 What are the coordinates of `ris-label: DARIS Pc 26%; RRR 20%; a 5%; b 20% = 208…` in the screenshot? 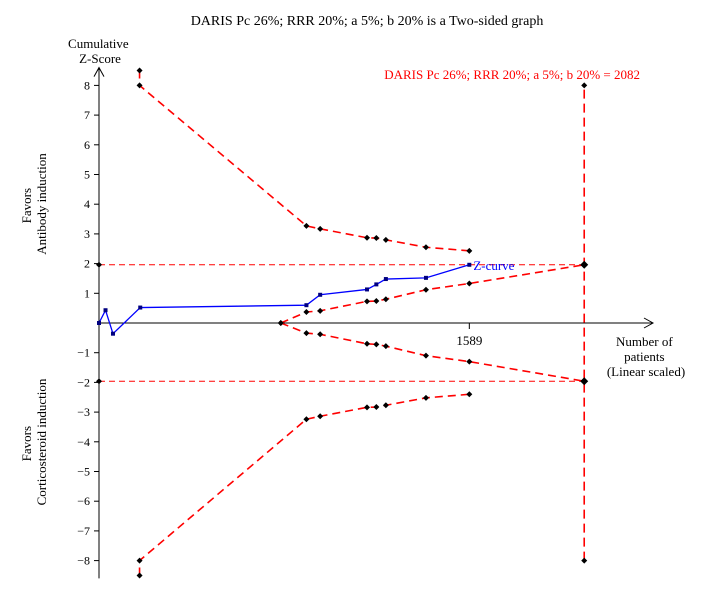 It's located at (512, 74).